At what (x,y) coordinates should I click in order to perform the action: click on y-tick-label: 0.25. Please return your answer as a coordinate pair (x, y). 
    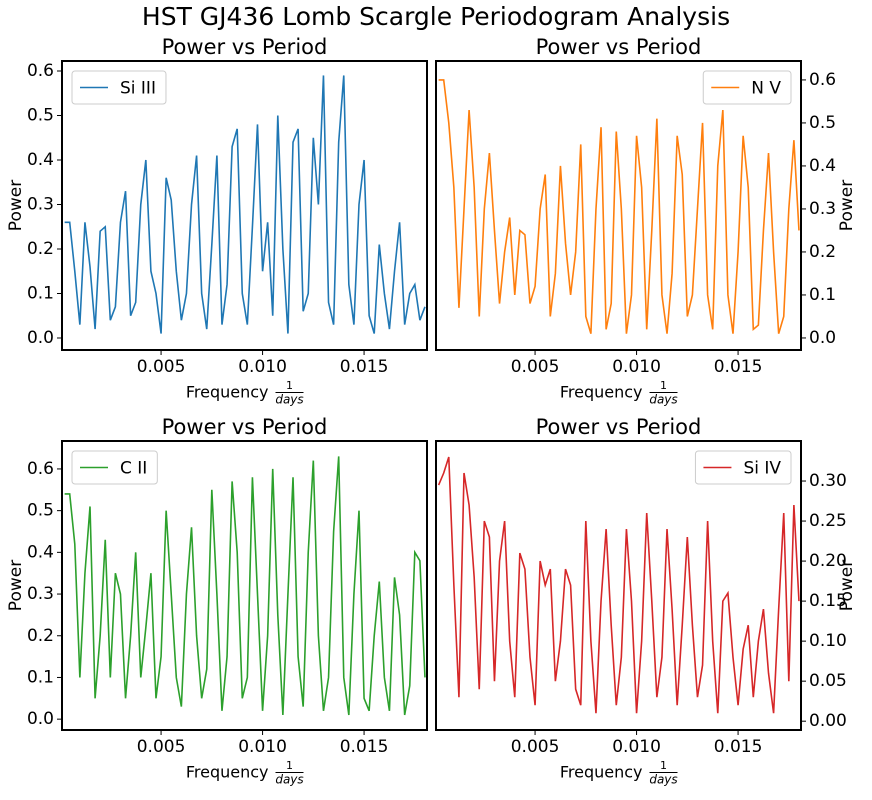
    Looking at the image, I should click on (828, 521).